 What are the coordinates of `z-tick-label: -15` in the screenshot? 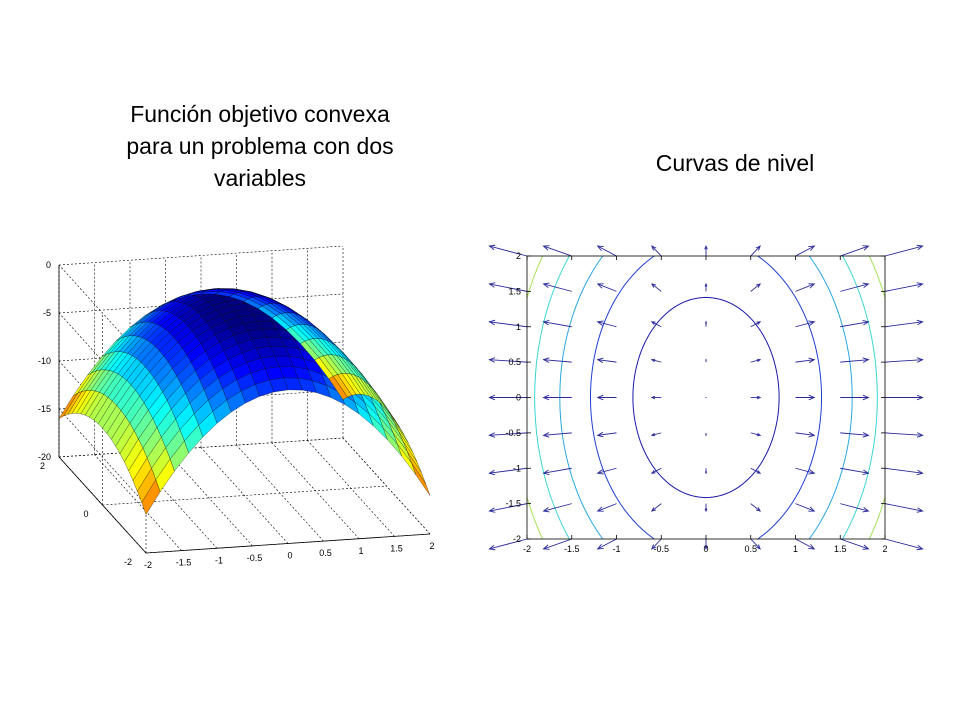 It's located at (44, 409).